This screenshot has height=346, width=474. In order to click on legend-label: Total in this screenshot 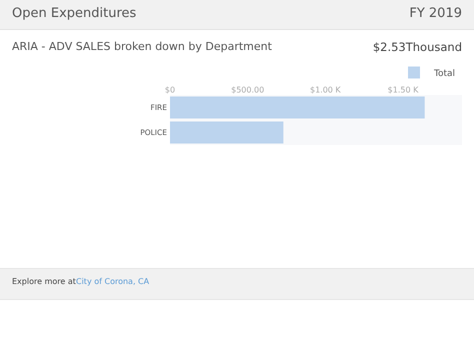, I will do `click(444, 74)`.